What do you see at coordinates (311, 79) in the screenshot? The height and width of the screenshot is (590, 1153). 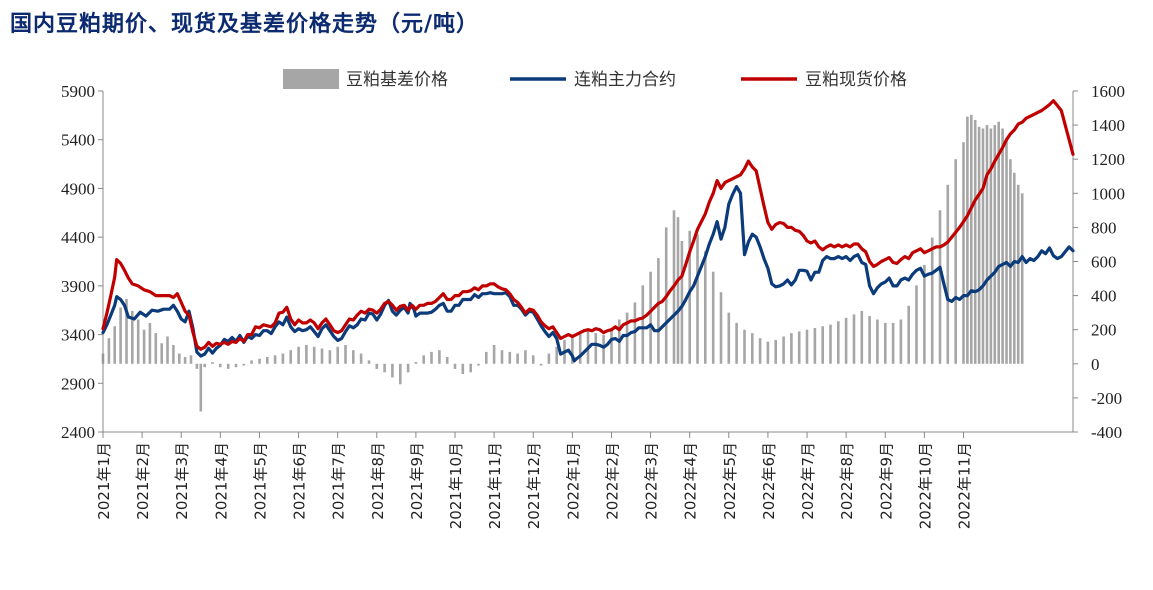 I see `legend-swatch-basis` at bounding box center [311, 79].